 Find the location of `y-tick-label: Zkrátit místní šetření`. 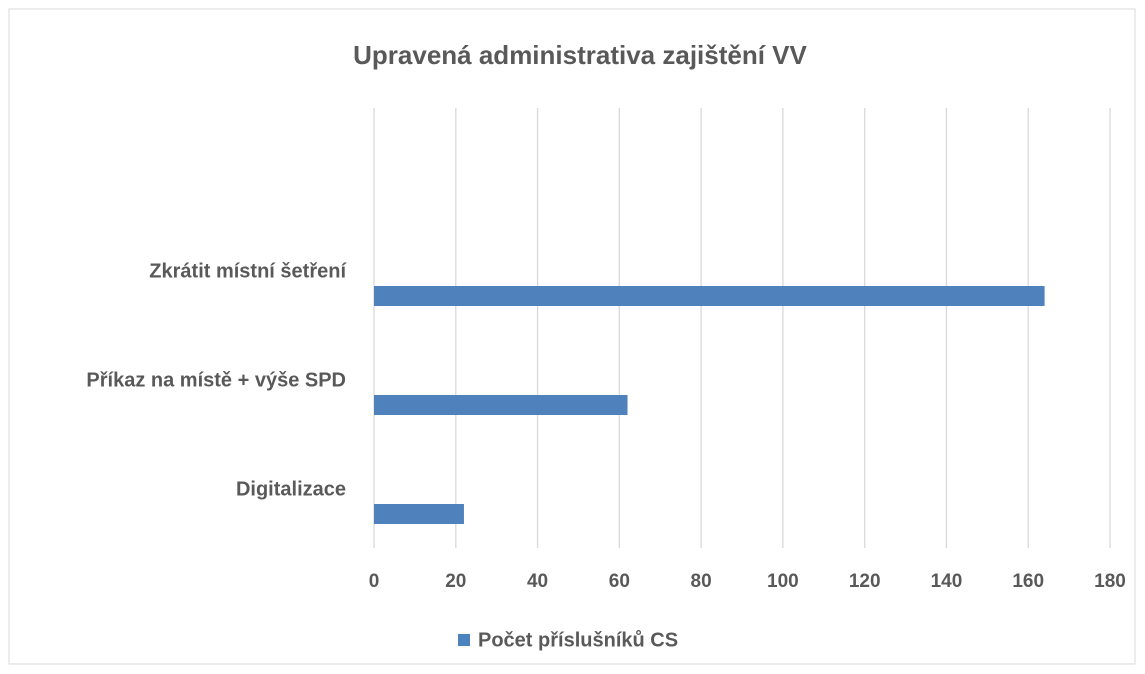

y-tick-label: Zkrátit místní šetření is located at coordinates (248, 271).